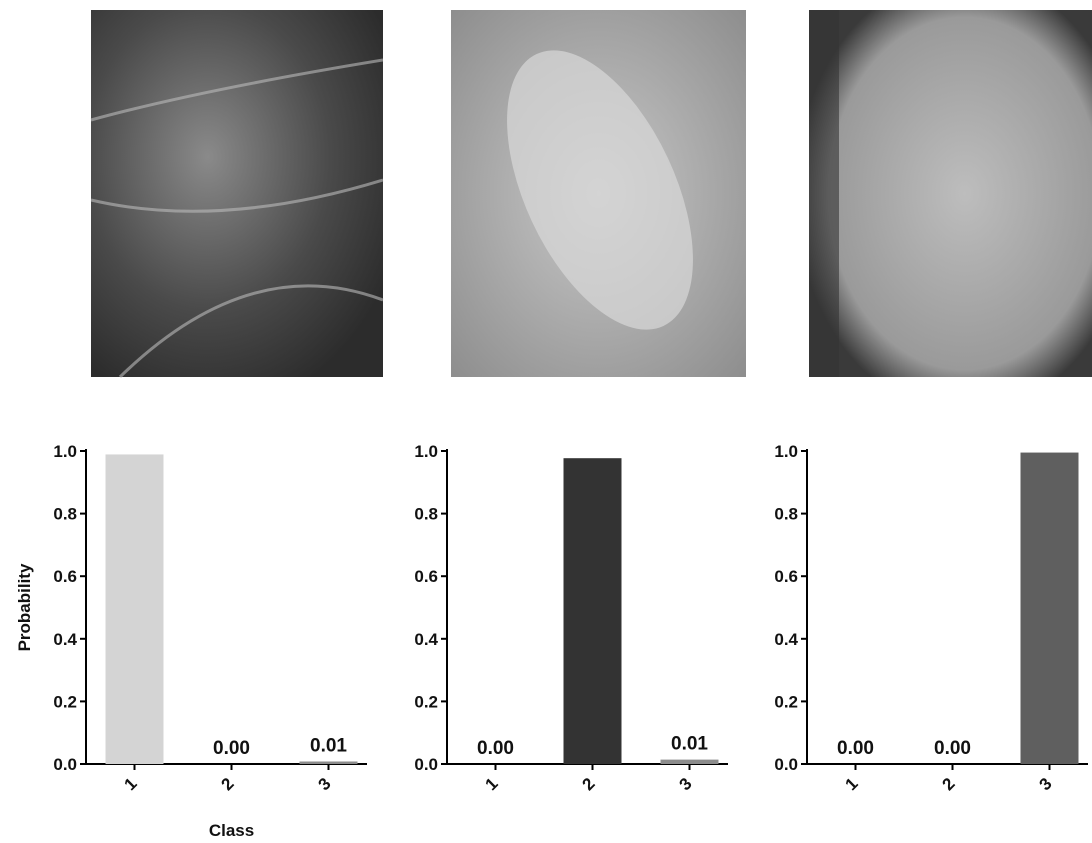 This screenshot has height=843, width=1092. I want to click on x-axis-label: Class, so click(231, 830).